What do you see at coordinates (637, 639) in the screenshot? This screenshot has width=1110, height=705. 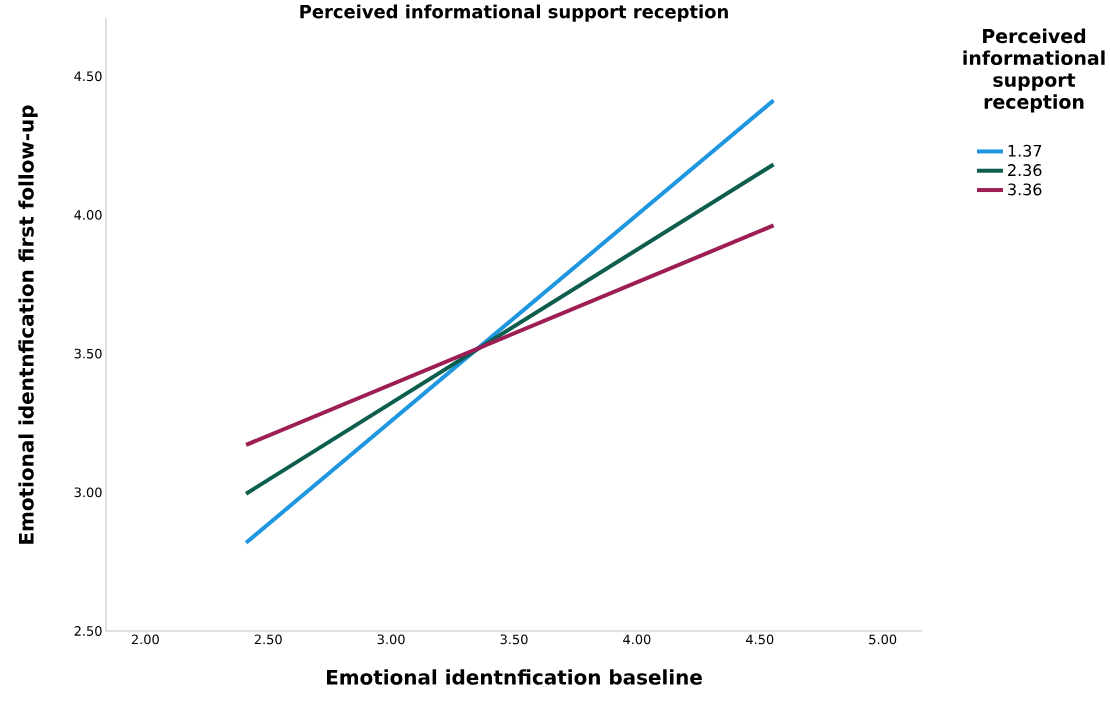 I see `x-tick-label: 4.00` at bounding box center [637, 639].